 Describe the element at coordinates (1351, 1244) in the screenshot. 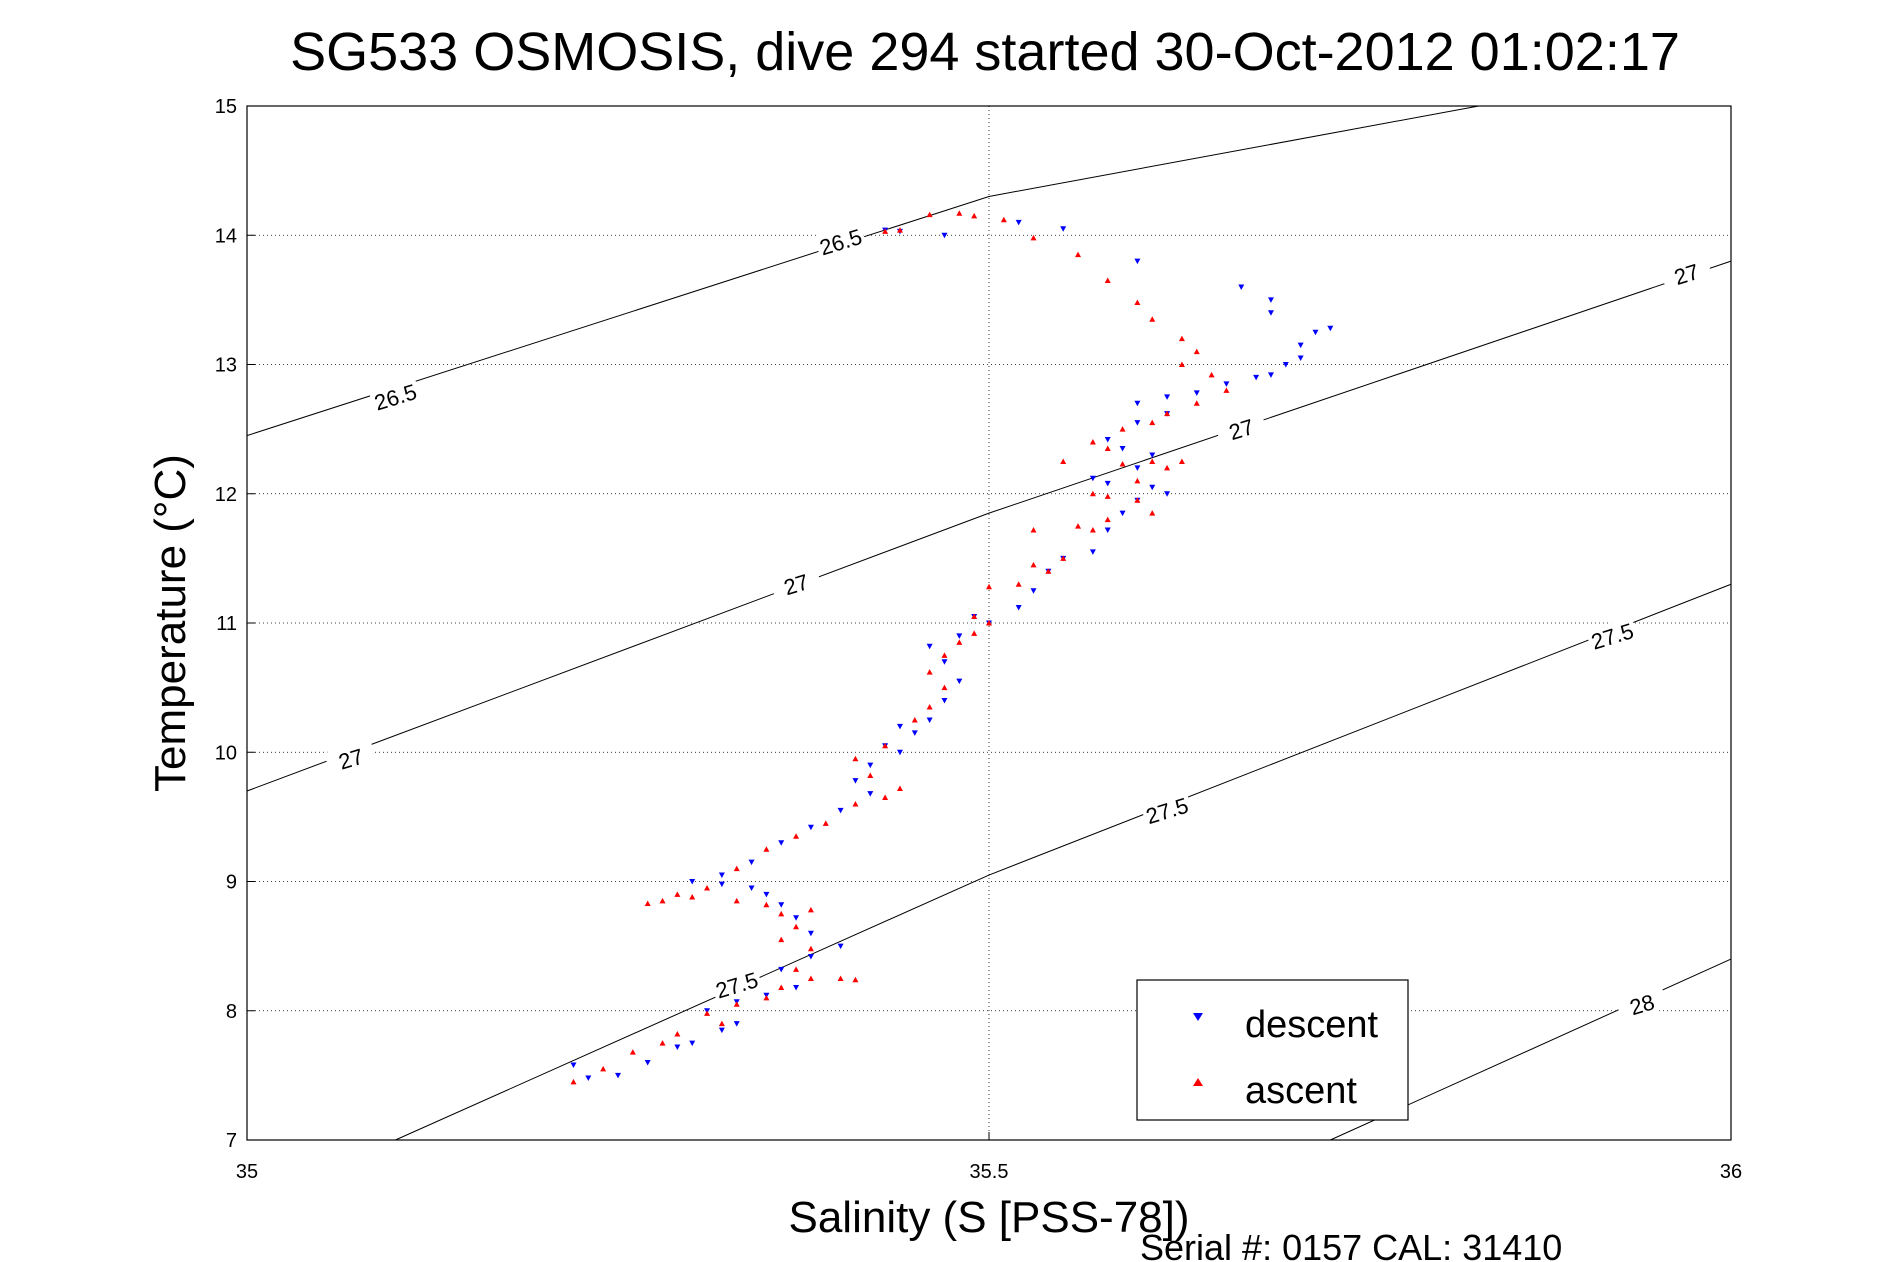

I see `serial-cal-text: Serial #: 0157 CAL: 31410` at that location.